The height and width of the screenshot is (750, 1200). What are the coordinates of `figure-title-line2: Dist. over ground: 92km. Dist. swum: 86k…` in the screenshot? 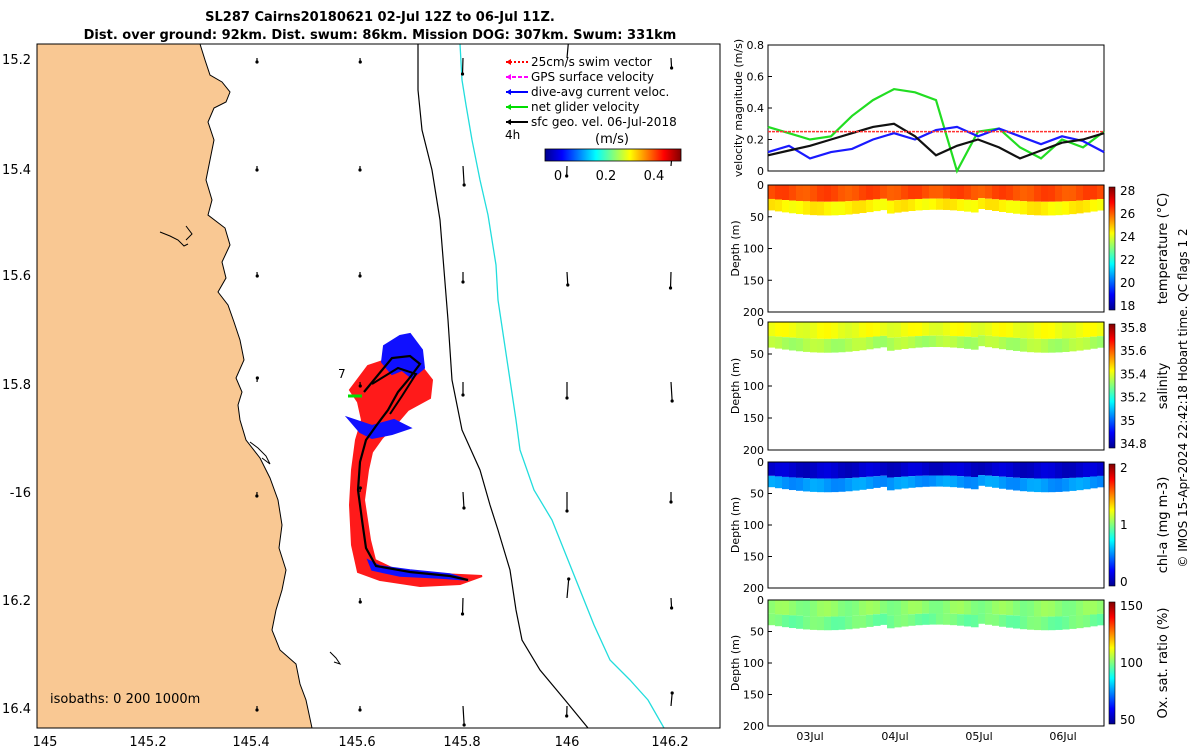 It's located at (380, 35).